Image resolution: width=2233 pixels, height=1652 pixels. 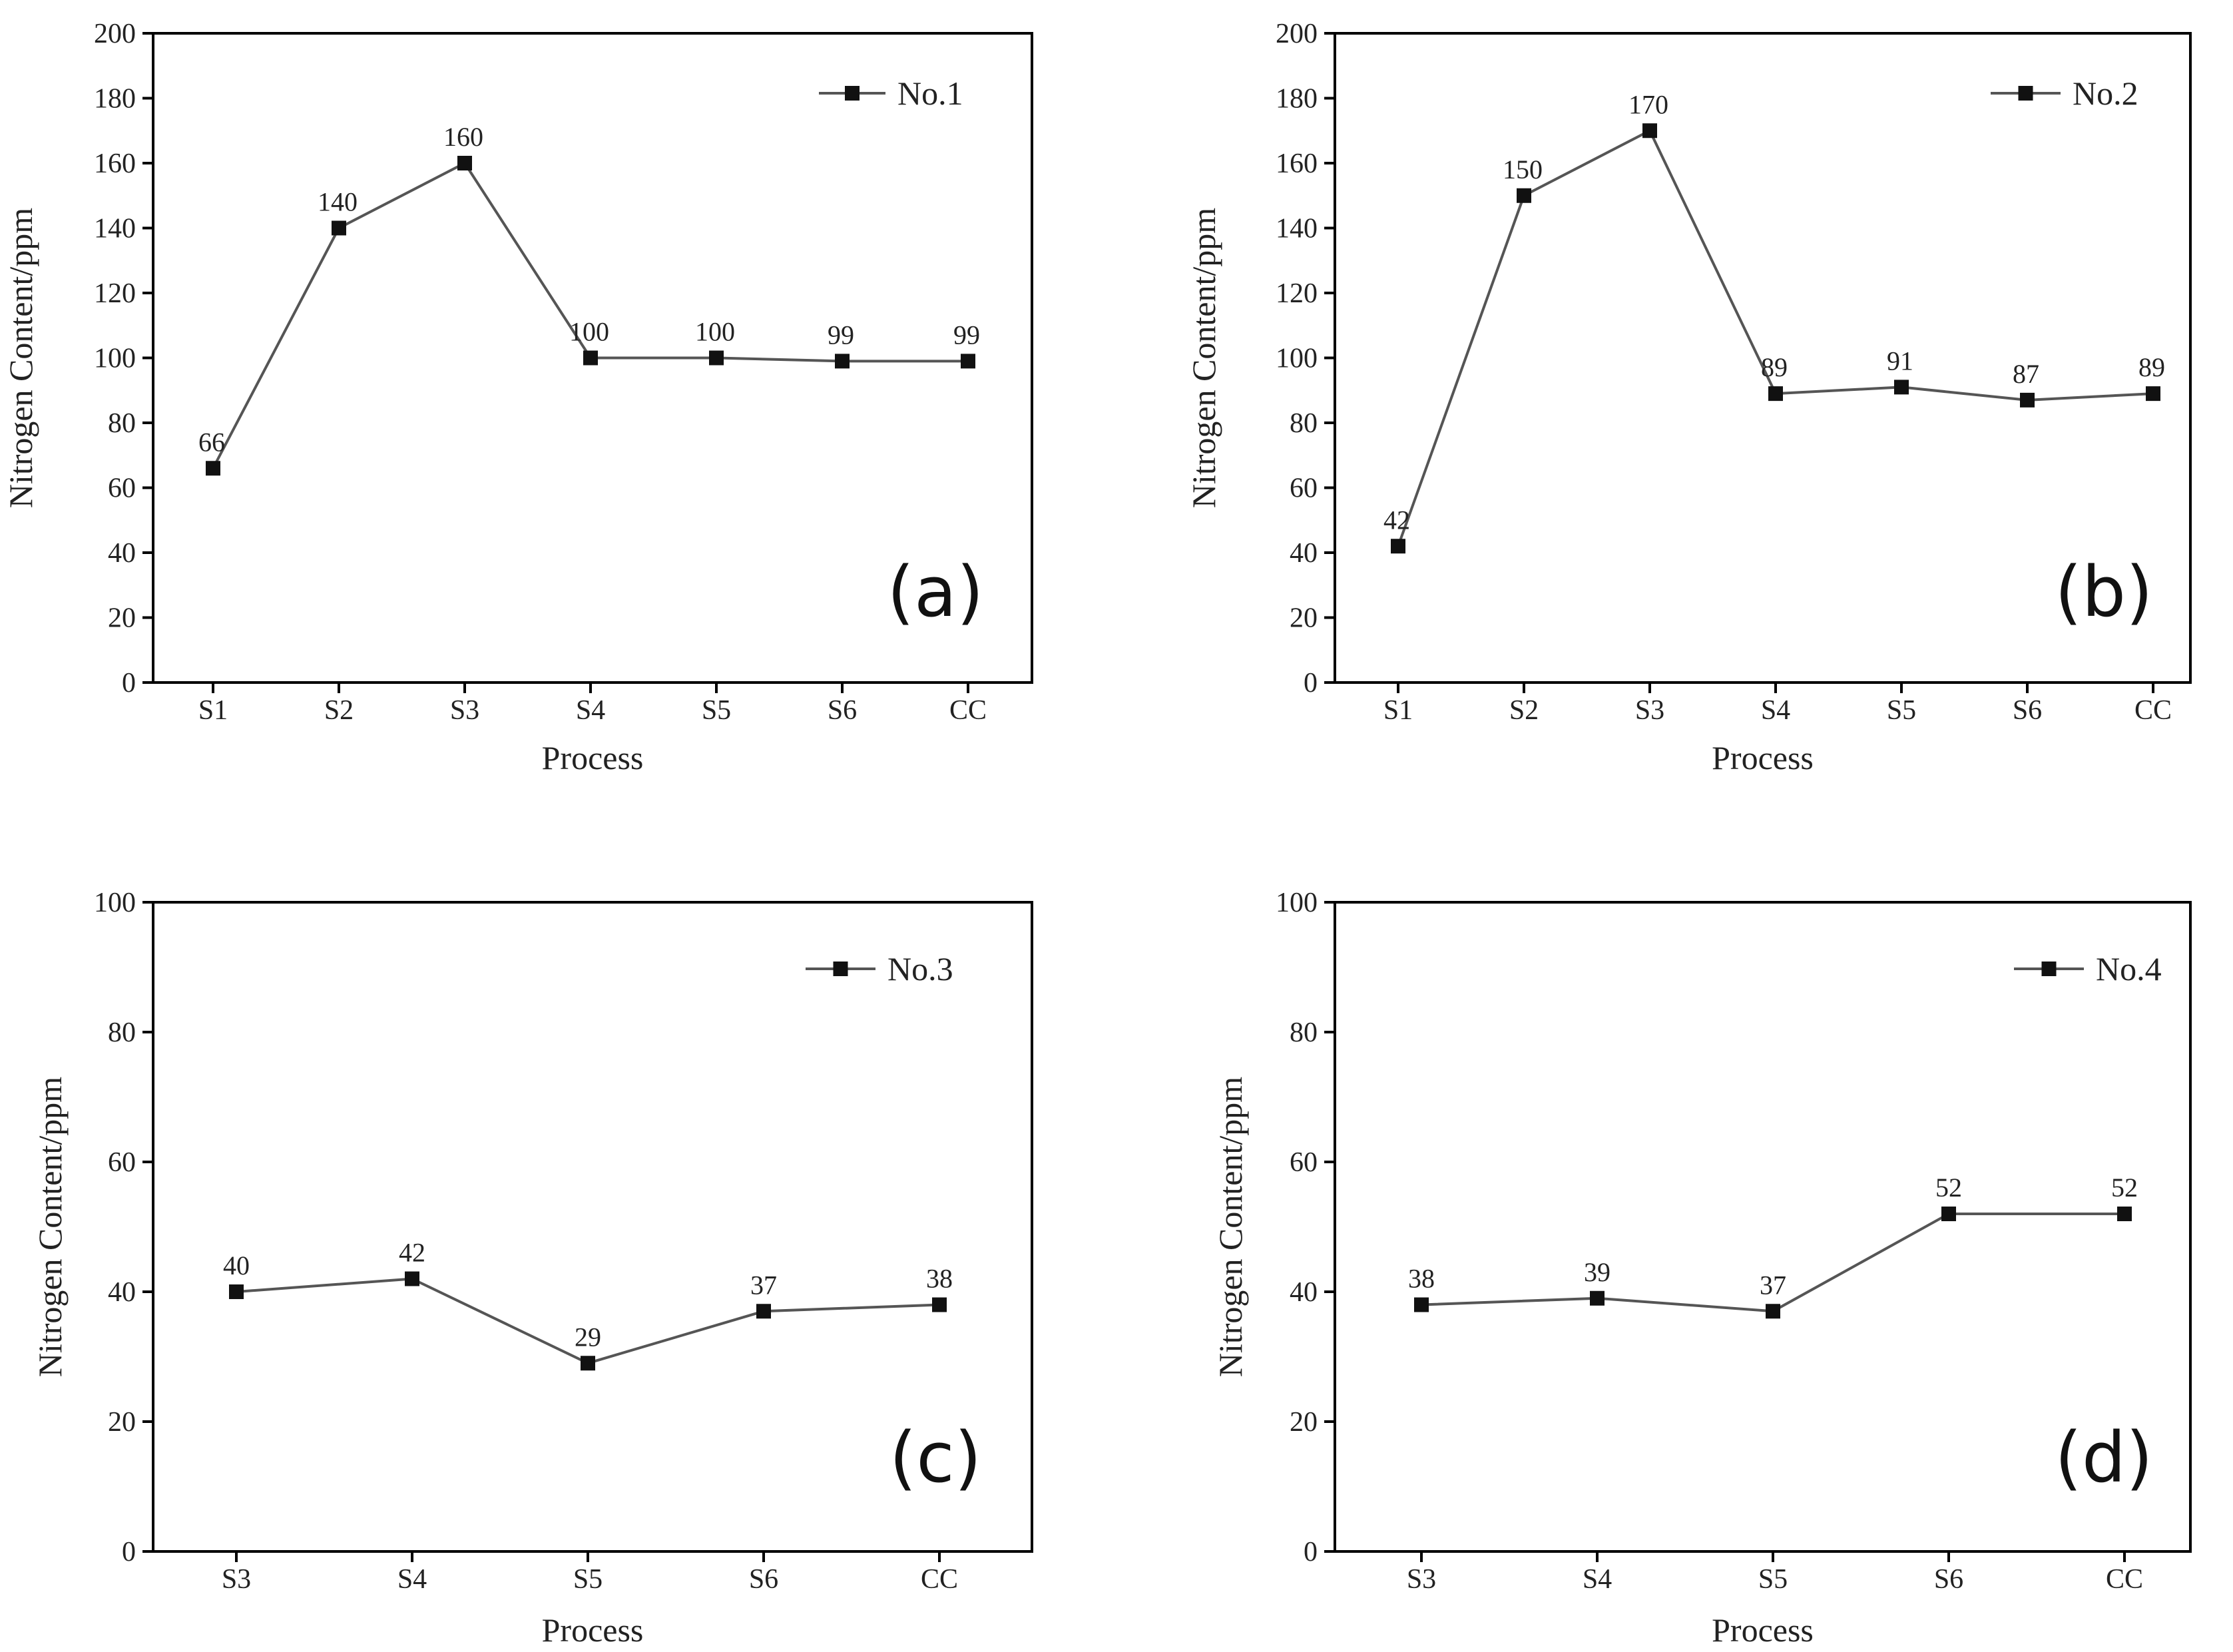 What do you see at coordinates (1304, 1032) in the screenshot?
I see `y-tick-label-d: 80` at bounding box center [1304, 1032].